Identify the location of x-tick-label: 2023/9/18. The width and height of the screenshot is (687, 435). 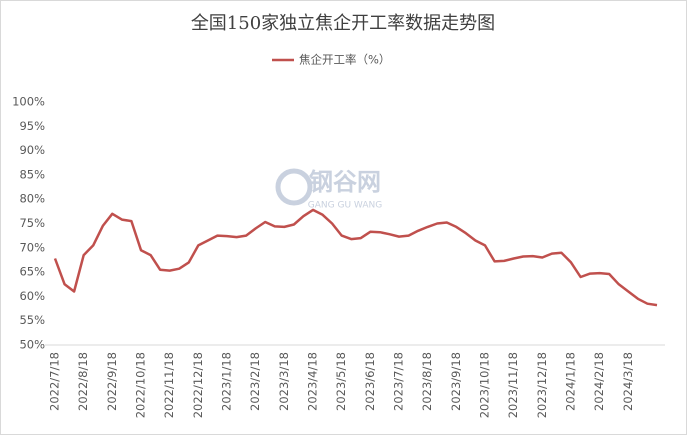
(456, 381).